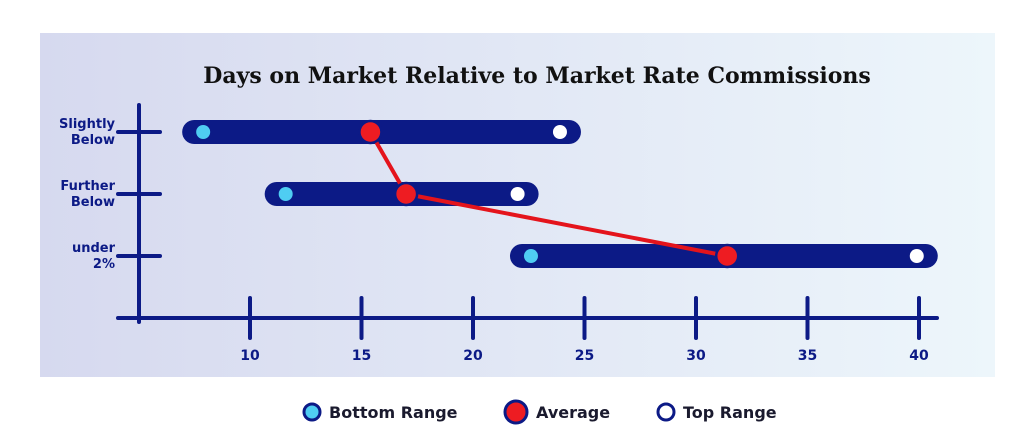 Image resolution: width=1024 pixels, height=443 pixels. Describe the element at coordinates (584, 356) in the screenshot. I see `x-tick-label-25: 25` at that location.